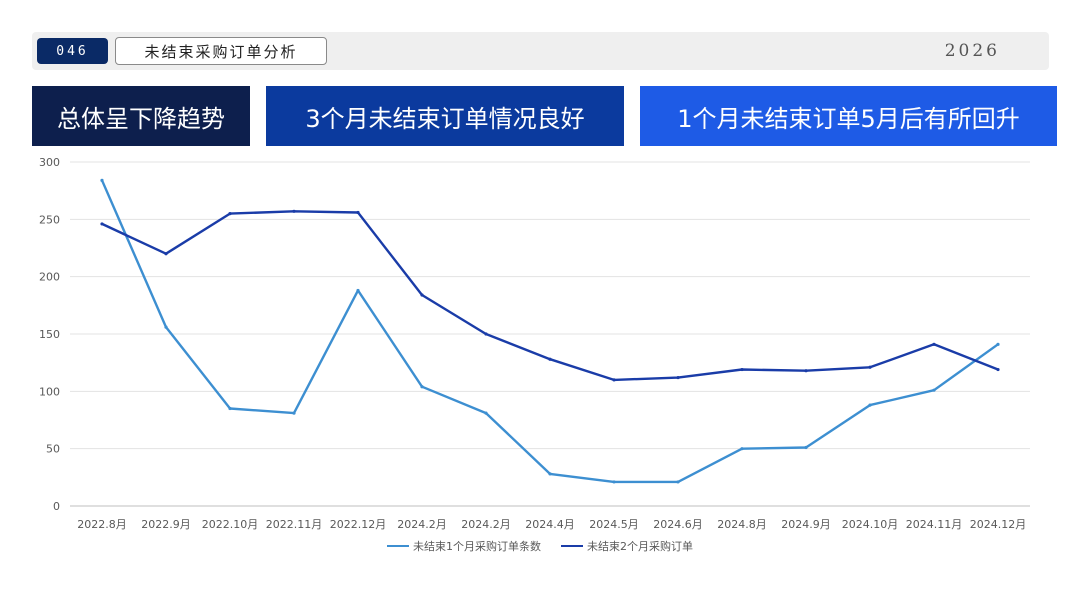 The height and width of the screenshot is (608, 1080). Describe the element at coordinates (870, 524) in the screenshot. I see `x-tick-label: 2024.10月` at that location.